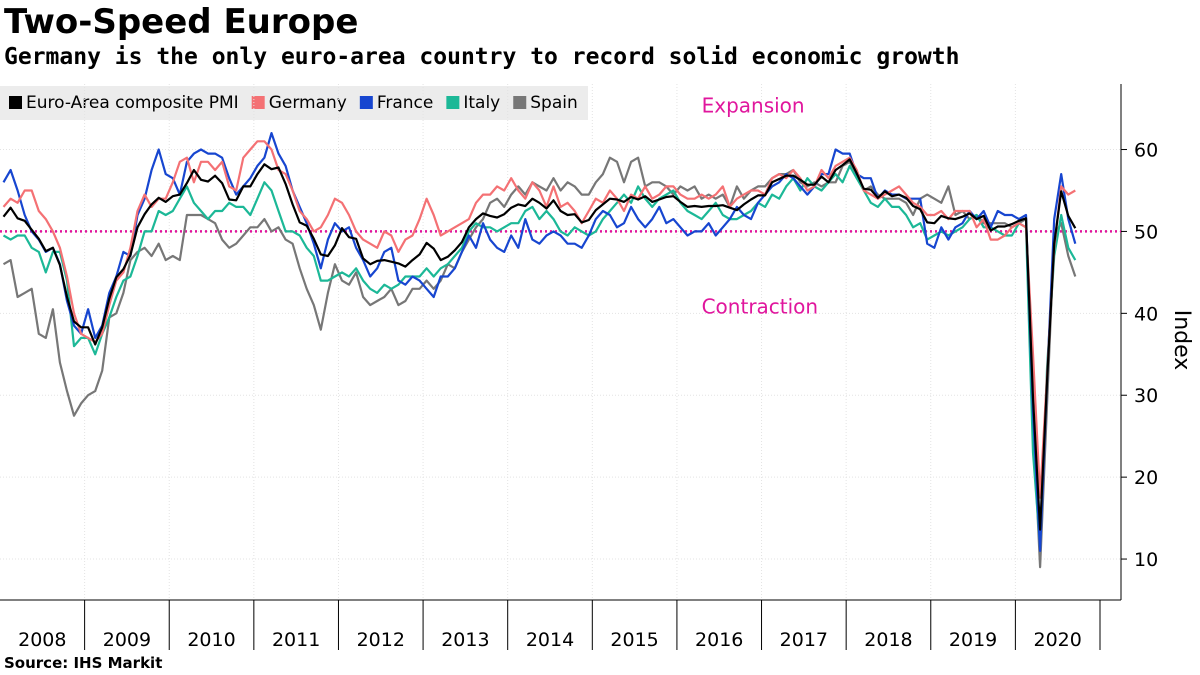  What do you see at coordinates (366, 102) in the screenshot?
I see `legend-swatch-france` at bounding box center [366, 102].